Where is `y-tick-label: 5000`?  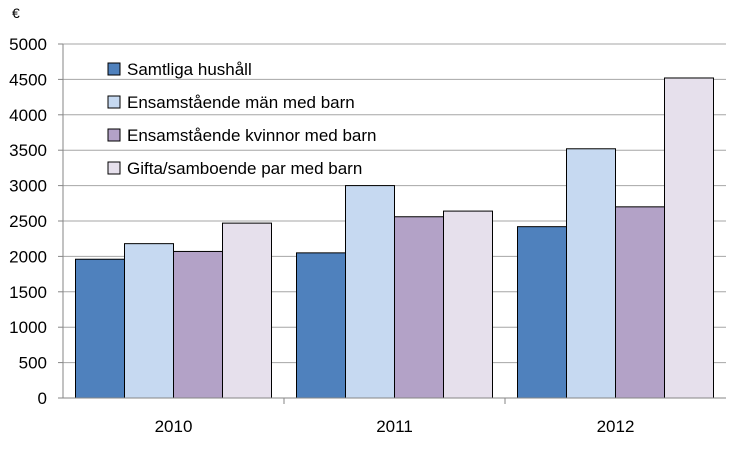
y-tick-label: 5000 is located at coordinates (28, 44).